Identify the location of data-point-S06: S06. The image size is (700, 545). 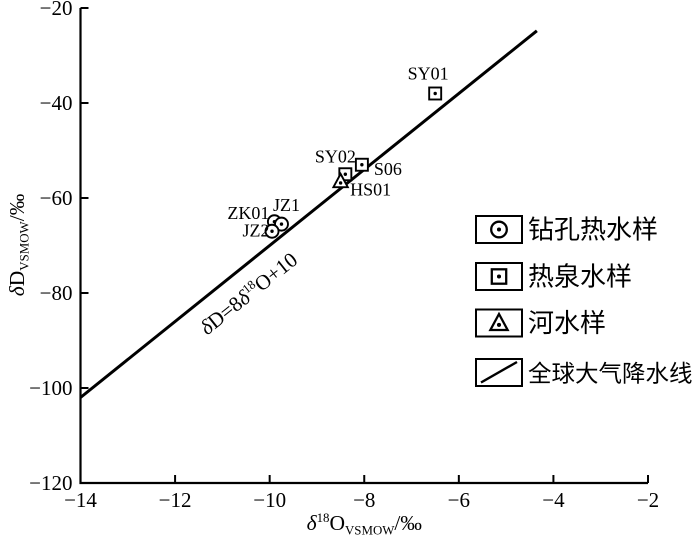
(378, 168).